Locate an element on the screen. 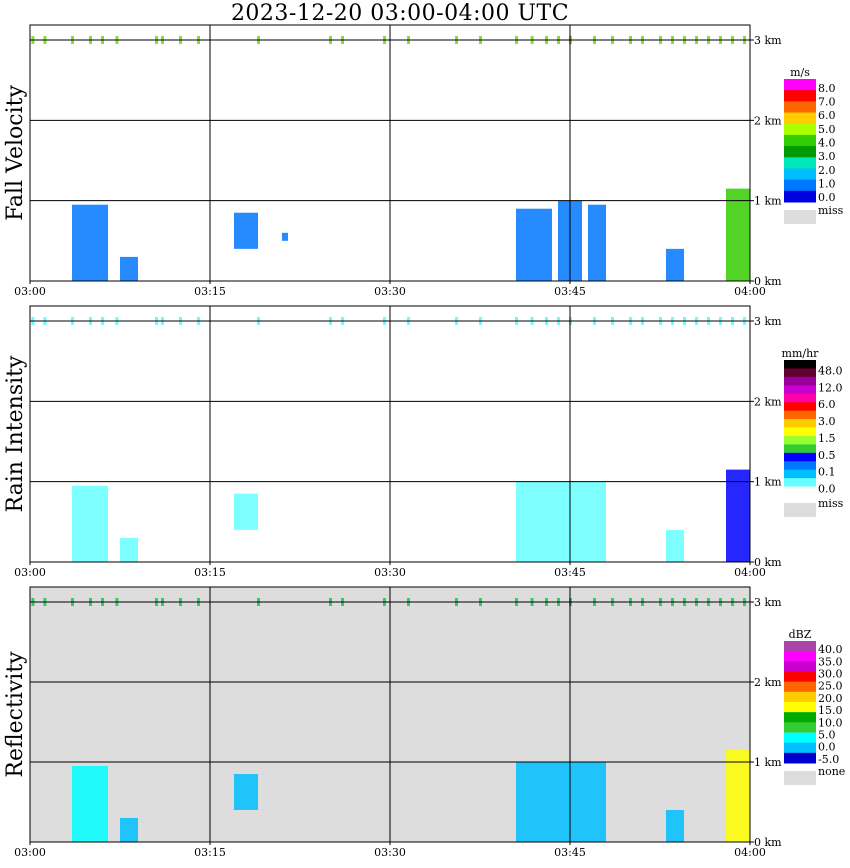 The image size is (850, 868). colorbar-level-label: 0.0 is located at coordinates (827, 747).